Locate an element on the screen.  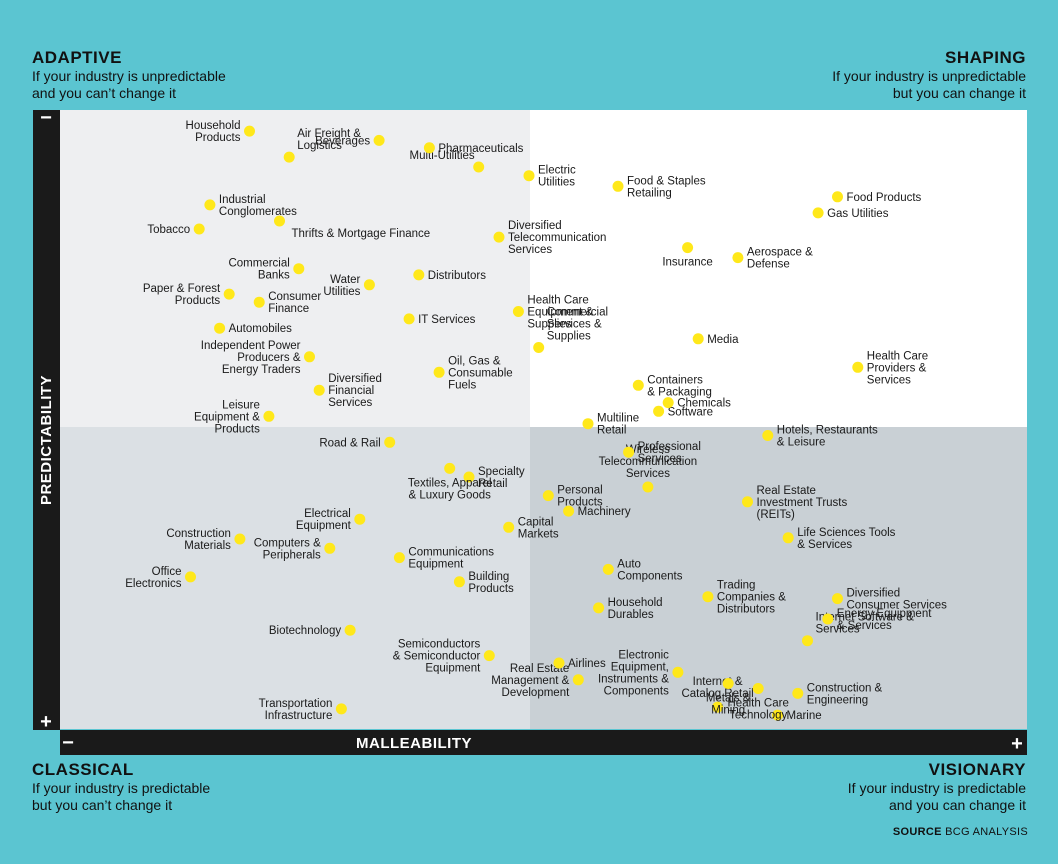
data-point-chemicals: Chemicals is located at coordinates (696, 403).